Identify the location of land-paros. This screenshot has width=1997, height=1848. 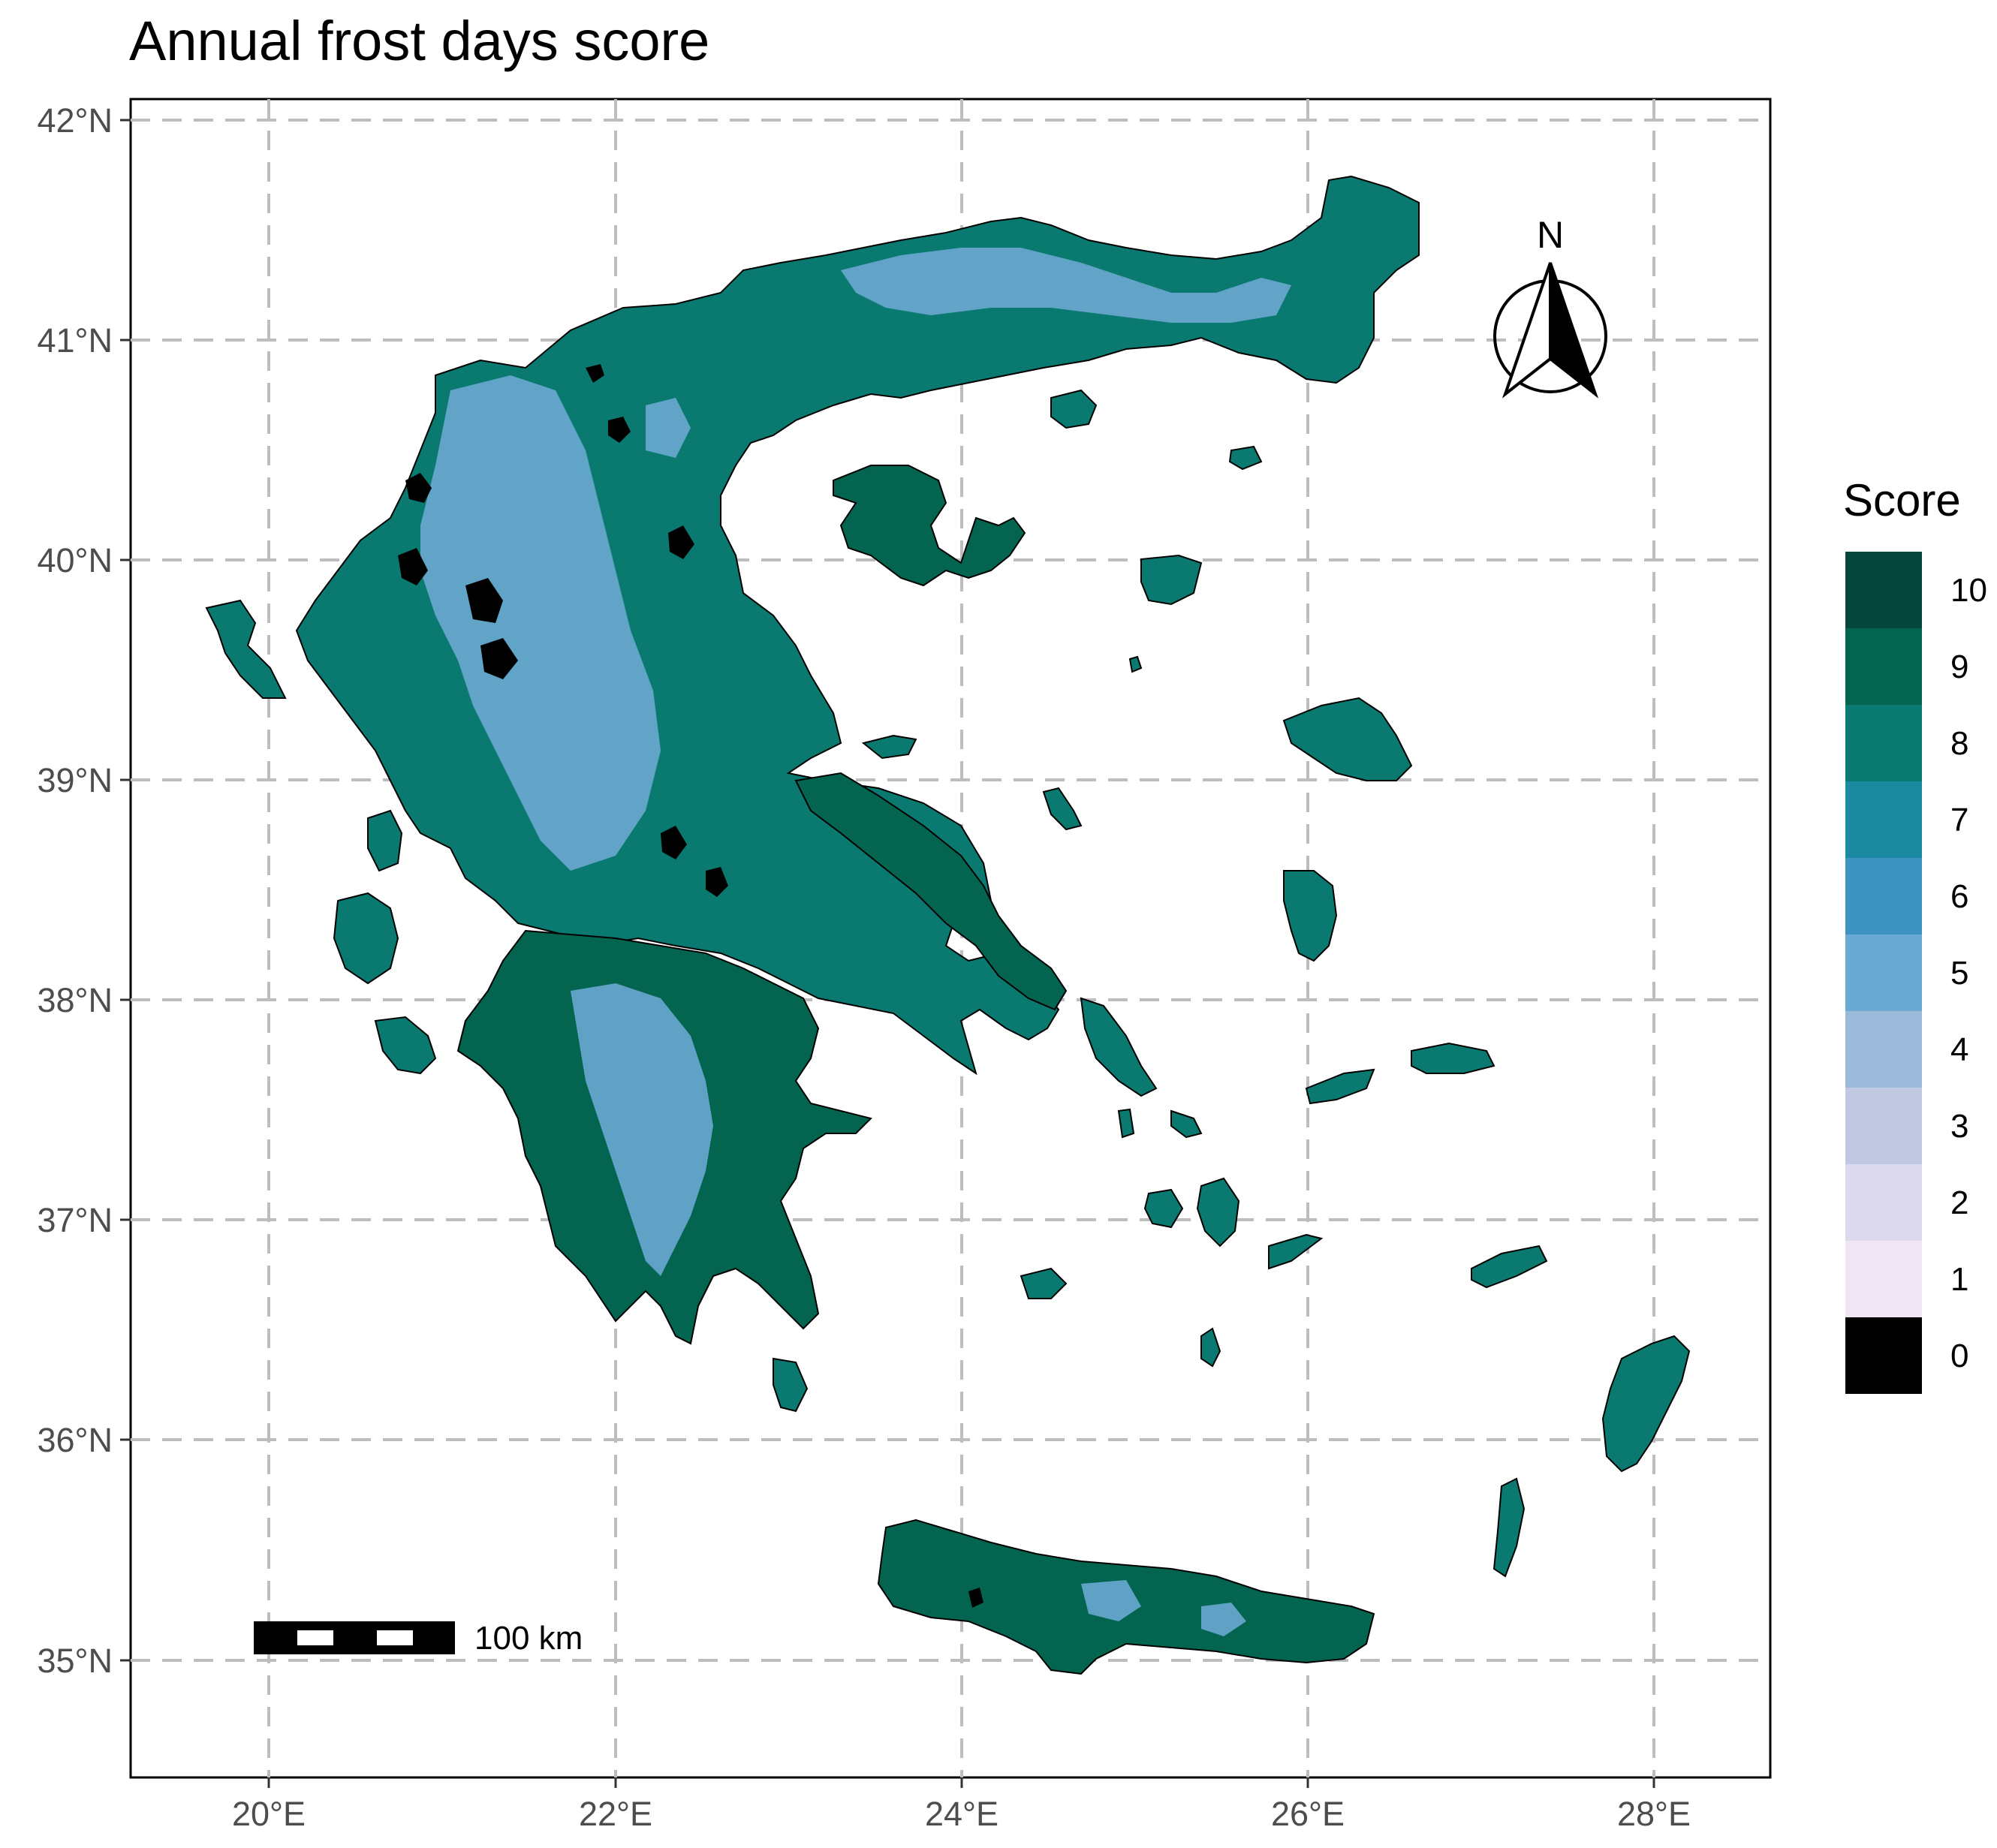
(1163, 1208).